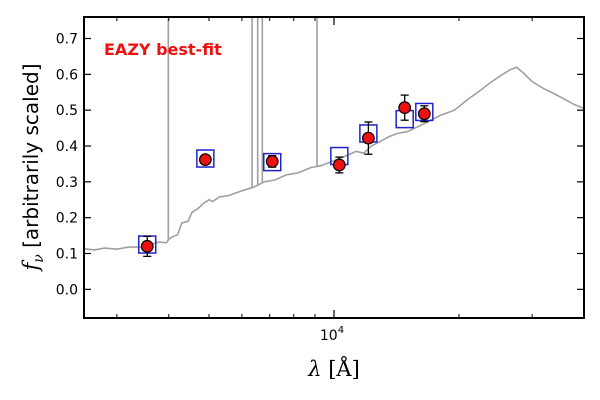 This screenshot has height=400, width=600. Describe the element at coordinates (67, 255) in the screenshot. I see `y-tick-label: 0.1` at that location.